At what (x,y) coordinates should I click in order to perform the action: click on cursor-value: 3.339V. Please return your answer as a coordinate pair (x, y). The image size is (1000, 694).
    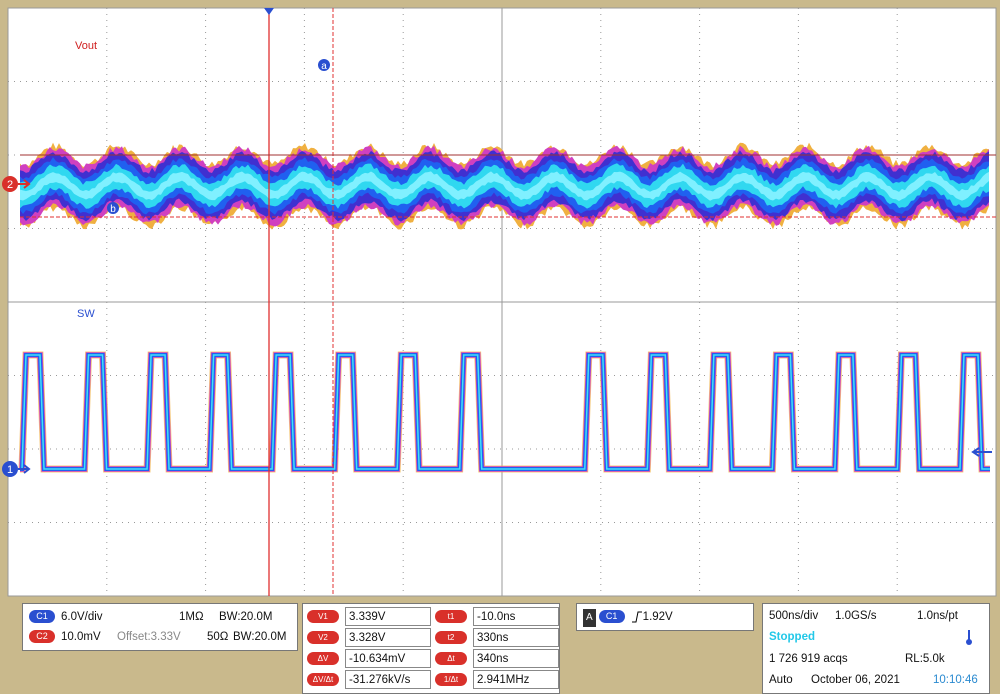
    Looking at the image, I should click on (388, 616).